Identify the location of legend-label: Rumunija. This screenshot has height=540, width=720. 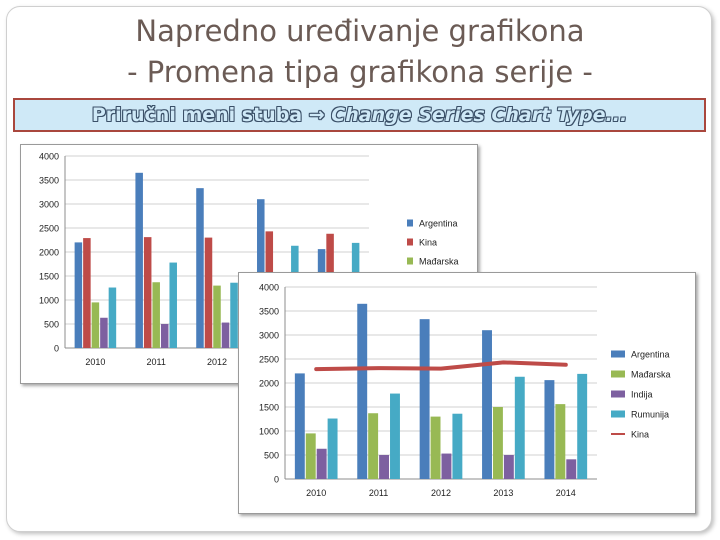
(650, 415).